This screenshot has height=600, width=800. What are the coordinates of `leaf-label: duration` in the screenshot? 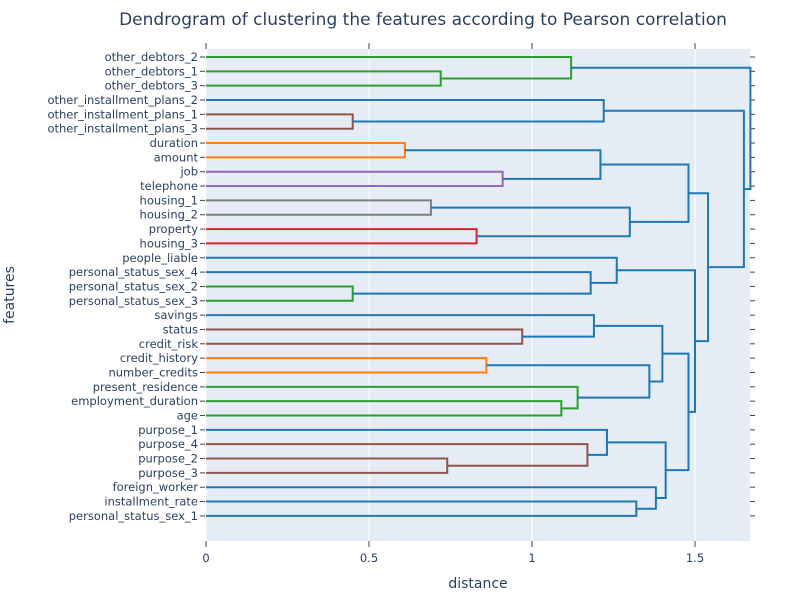 It's located at (174, 143).